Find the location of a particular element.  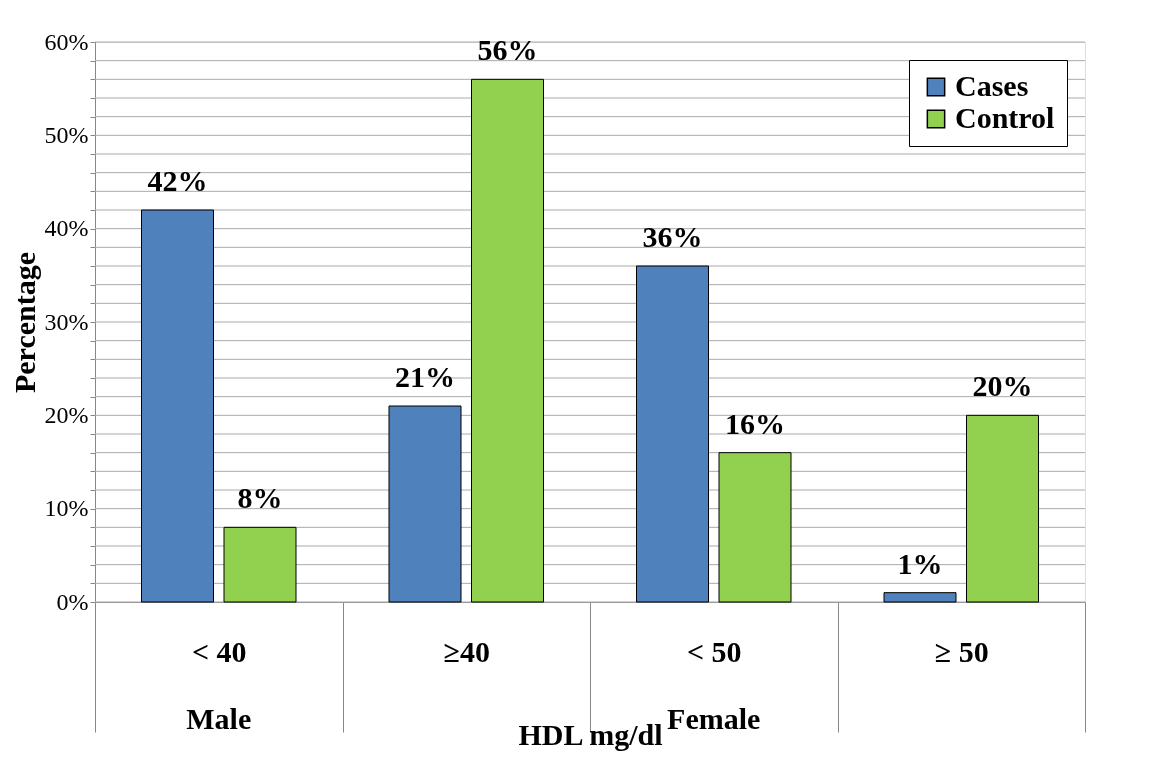

y-tick-label: 20% is located at coordinates (66, 414).